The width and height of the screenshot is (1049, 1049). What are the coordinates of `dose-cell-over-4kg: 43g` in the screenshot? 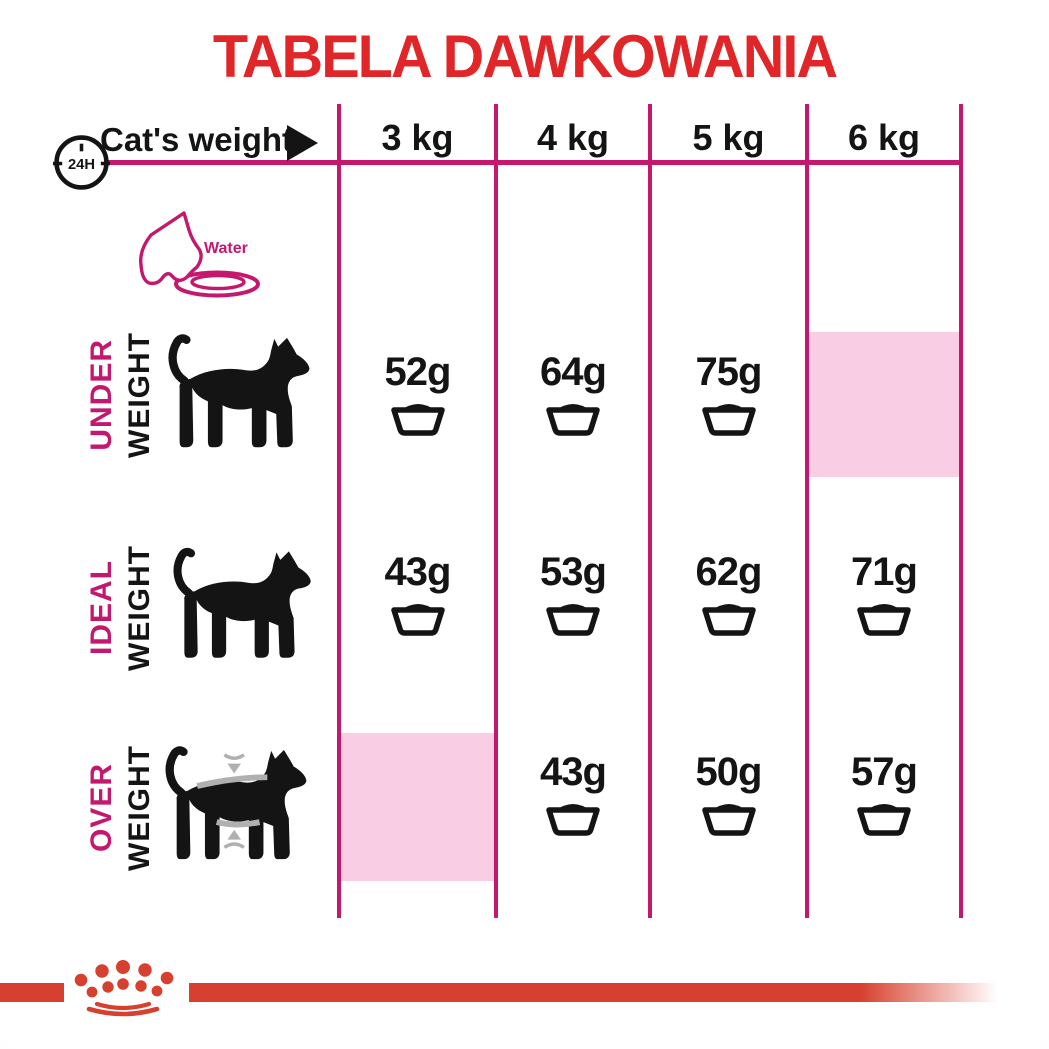 It's located at (573, 803).